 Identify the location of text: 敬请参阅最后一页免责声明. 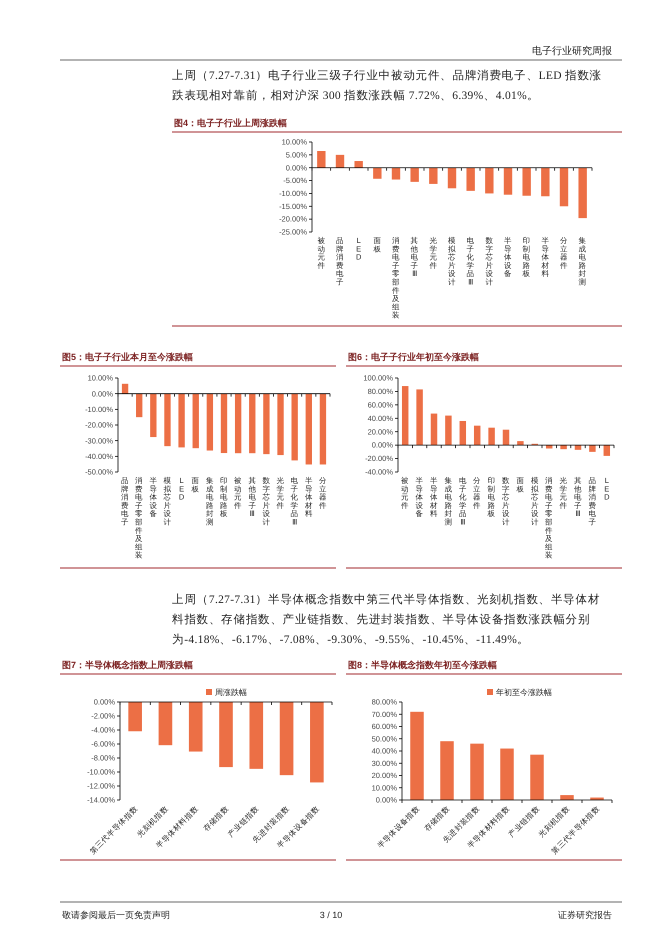
(116, 915).